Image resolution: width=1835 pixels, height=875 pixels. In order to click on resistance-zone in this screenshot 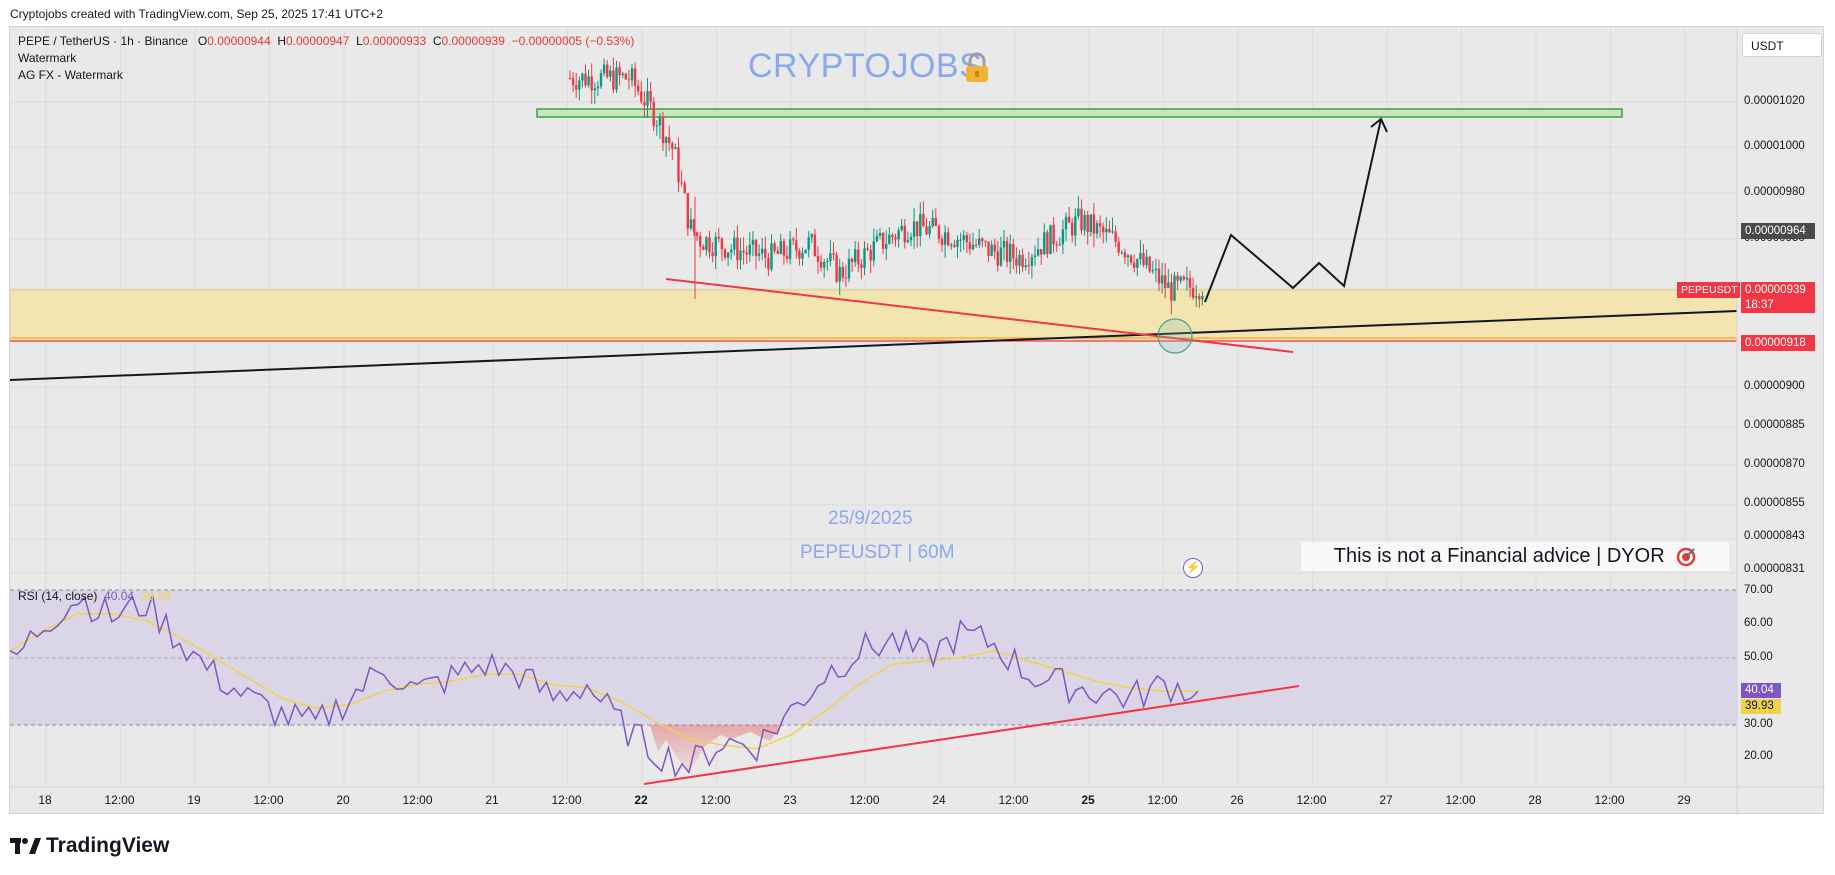, I will do `click(1079, 113)`.